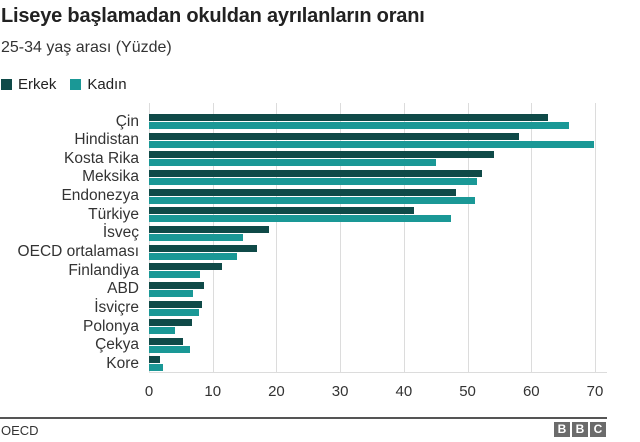 The width and height of the screenshot is (640, 442). Describe the element at coordinates (78, 252) in the screenshot. I see `category-label: OECD ortalaması` at that location.